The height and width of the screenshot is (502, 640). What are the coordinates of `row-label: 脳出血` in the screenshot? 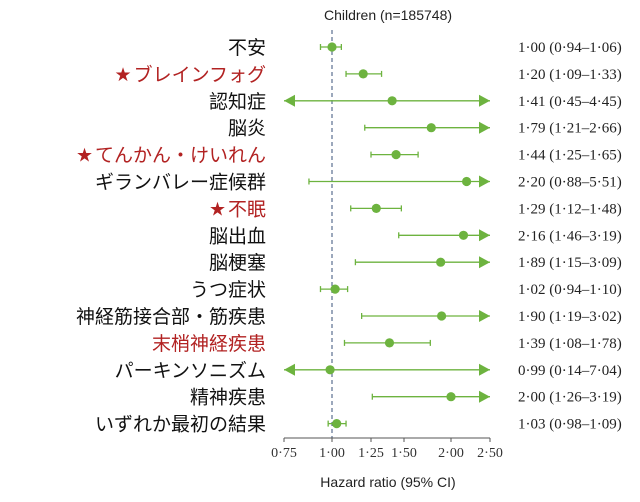 It's located at (237, 236).